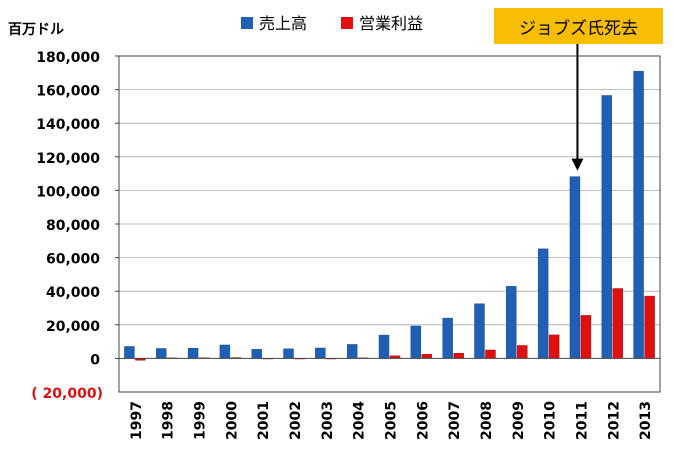  I want to click on bar-sales-2006, so click(416, 342).